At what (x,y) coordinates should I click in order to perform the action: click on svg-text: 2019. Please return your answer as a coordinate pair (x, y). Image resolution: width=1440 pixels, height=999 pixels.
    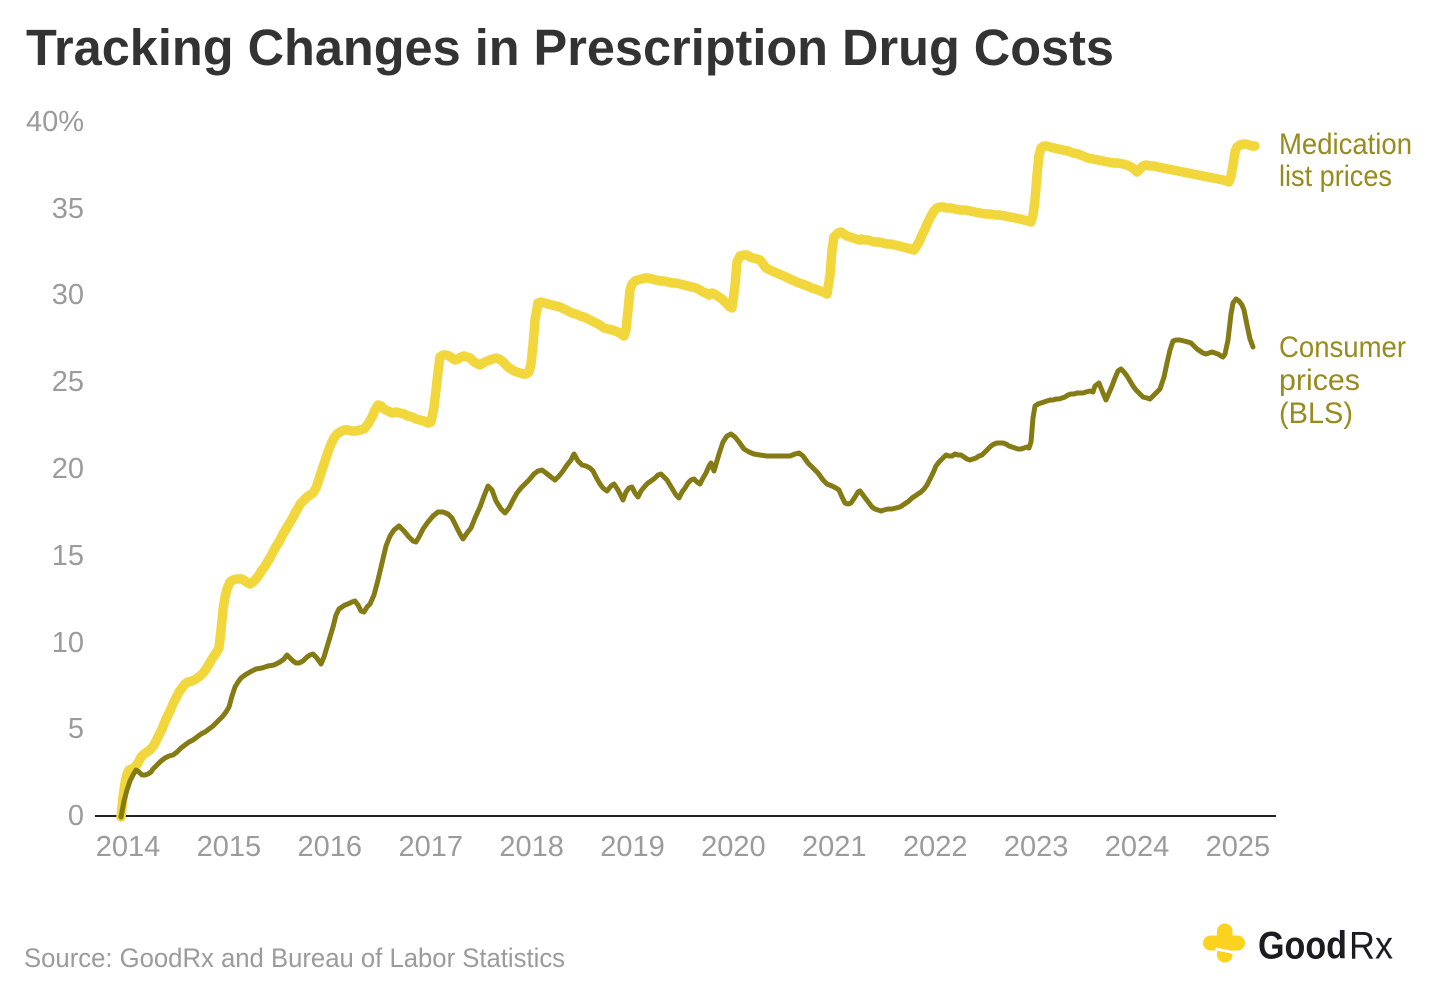
    Looking at the image, I should click on (632, 847).